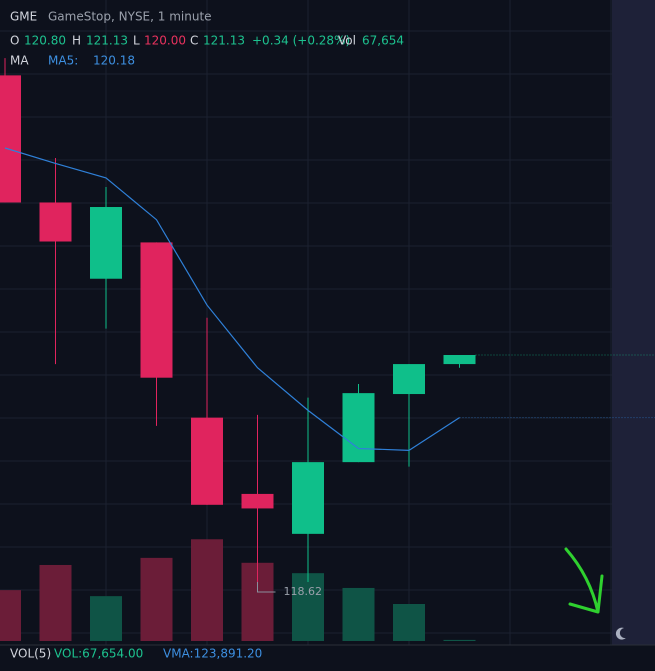  Describe the element at coordinates (620, 633) in the screenshot. I see `theme-toggle` at that location.